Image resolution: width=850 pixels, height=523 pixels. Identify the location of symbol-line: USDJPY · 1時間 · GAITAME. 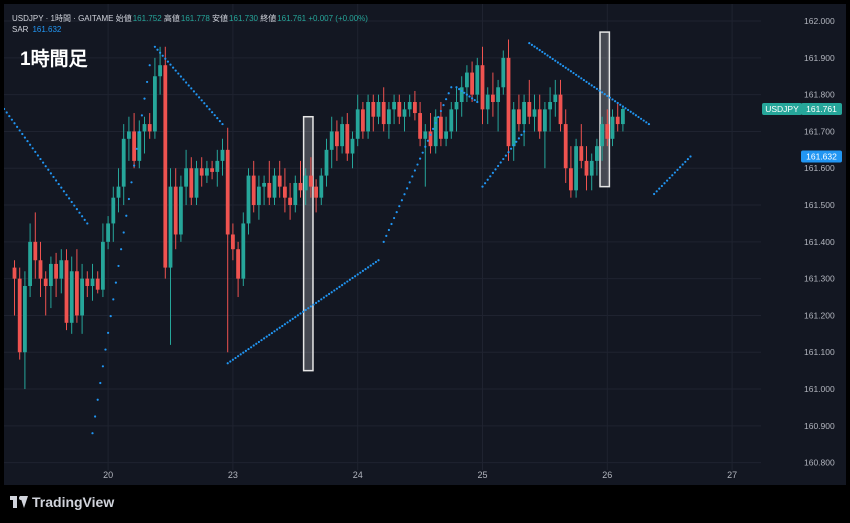
(63, 18).